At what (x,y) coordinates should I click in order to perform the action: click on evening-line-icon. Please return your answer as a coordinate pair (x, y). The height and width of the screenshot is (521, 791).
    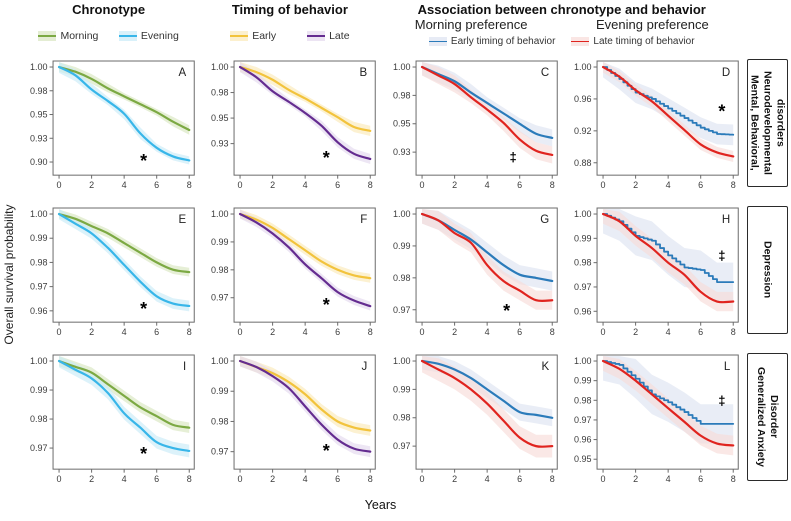
    Looking at the image, I should click on (127, 36).